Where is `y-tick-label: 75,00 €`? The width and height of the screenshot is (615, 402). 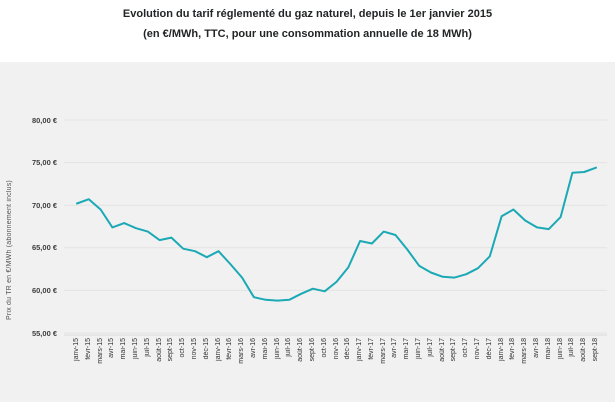 y-tick-label: 75,00 € is located at coordinates (44, 163).